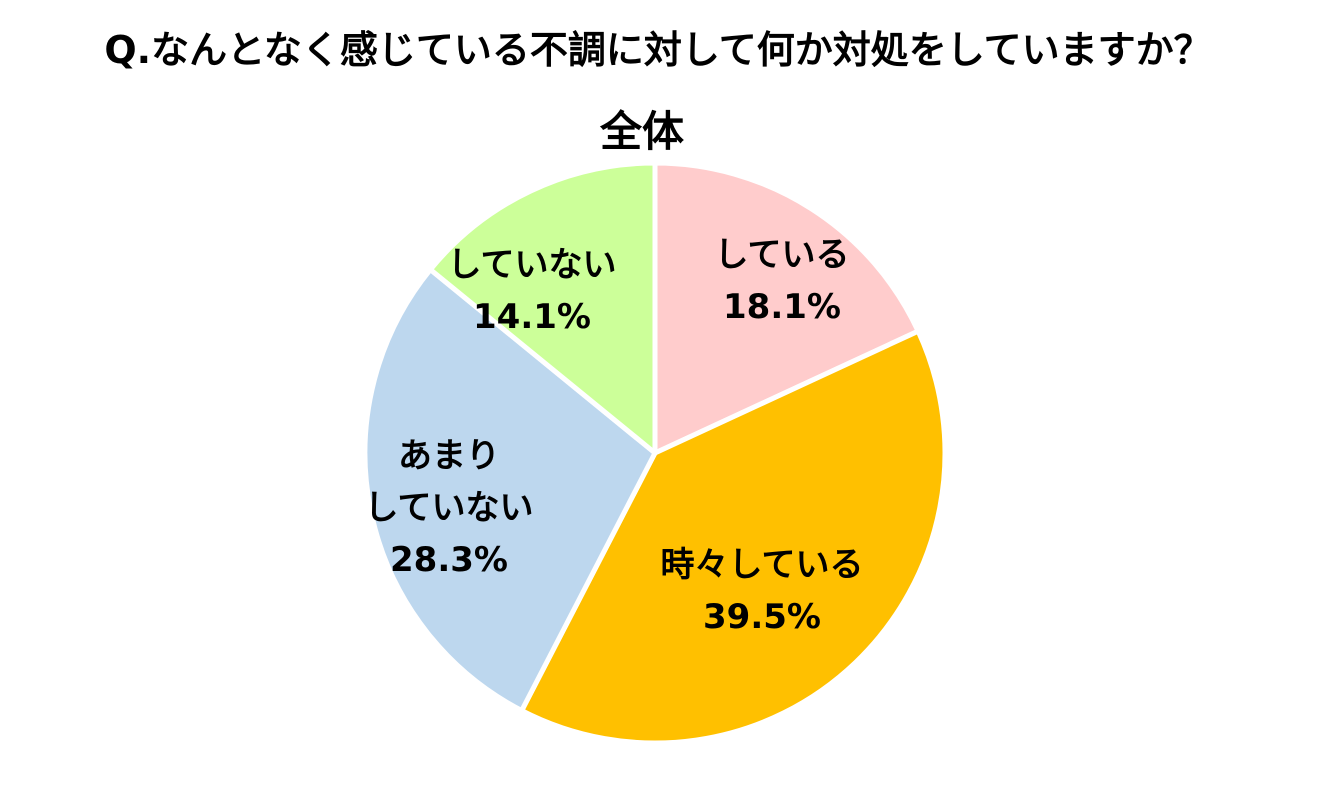 The height and width of the screenshot is (797, 1317). I want to click on slice-category-label: 時々している, so click(762, 565).